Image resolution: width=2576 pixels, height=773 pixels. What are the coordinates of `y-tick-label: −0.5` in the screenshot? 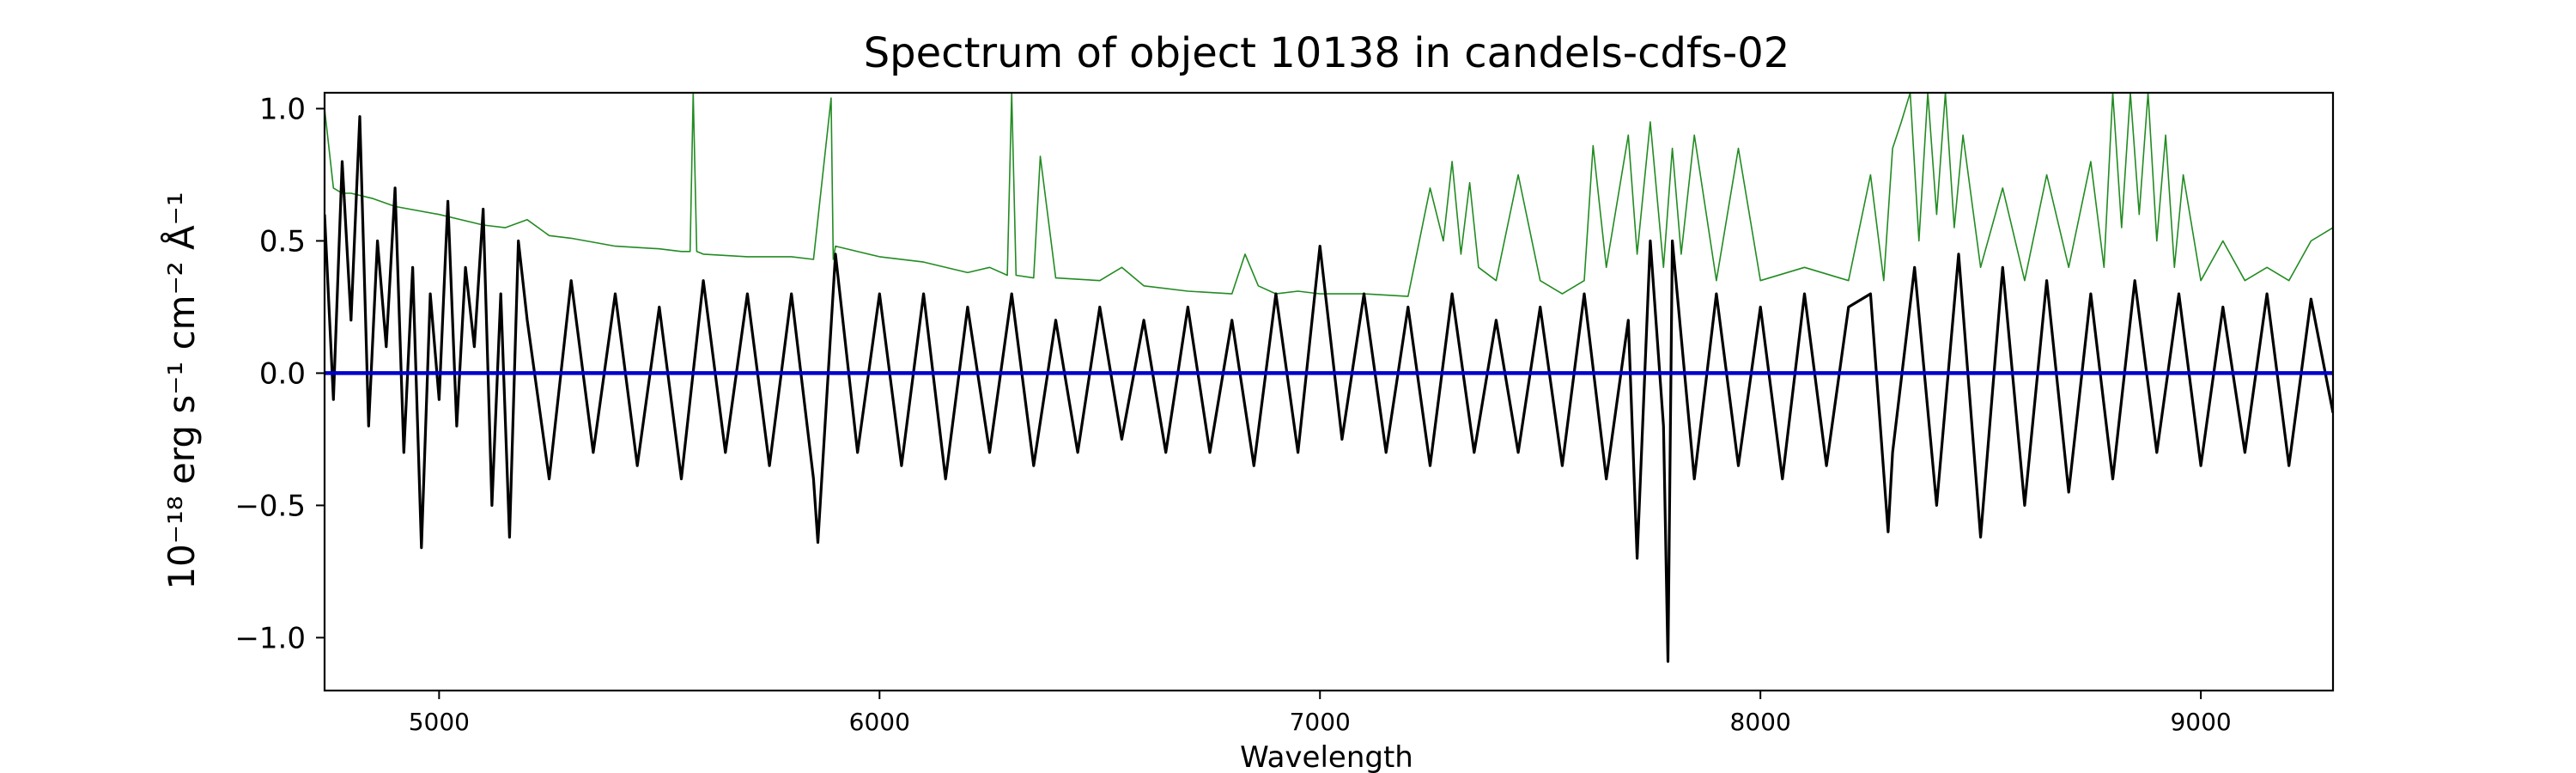 It's located at (270, 506).